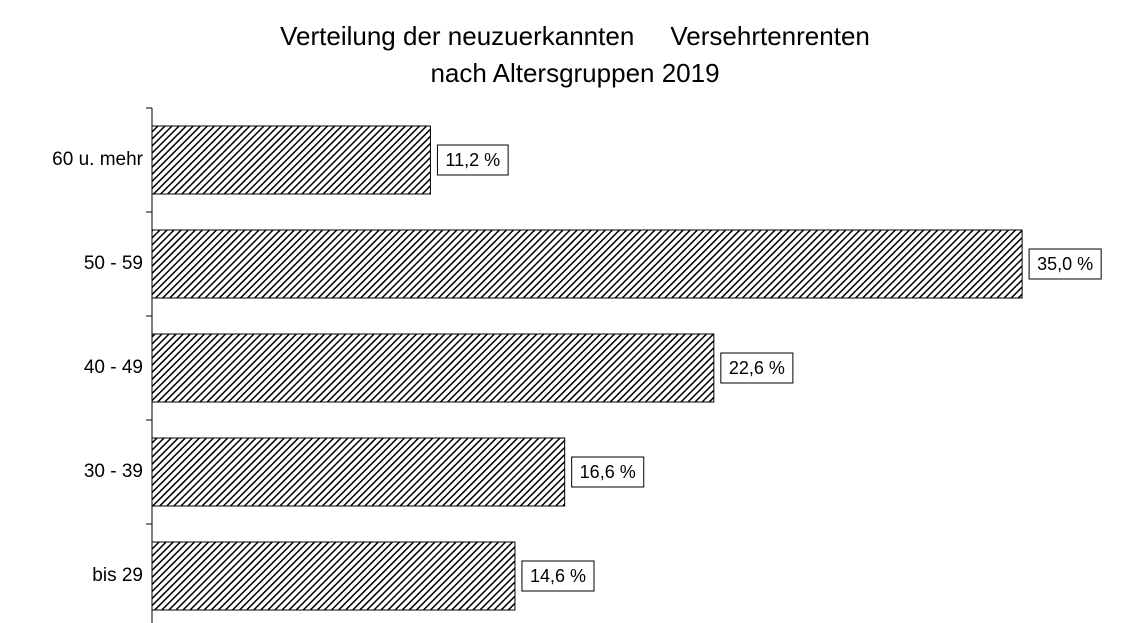 This screenshot has height=623, width=1139. Describe the element at coordinates (574, 73) in the screenshot. I see `chart-title: nach Altersgruppen 2019` at that location.